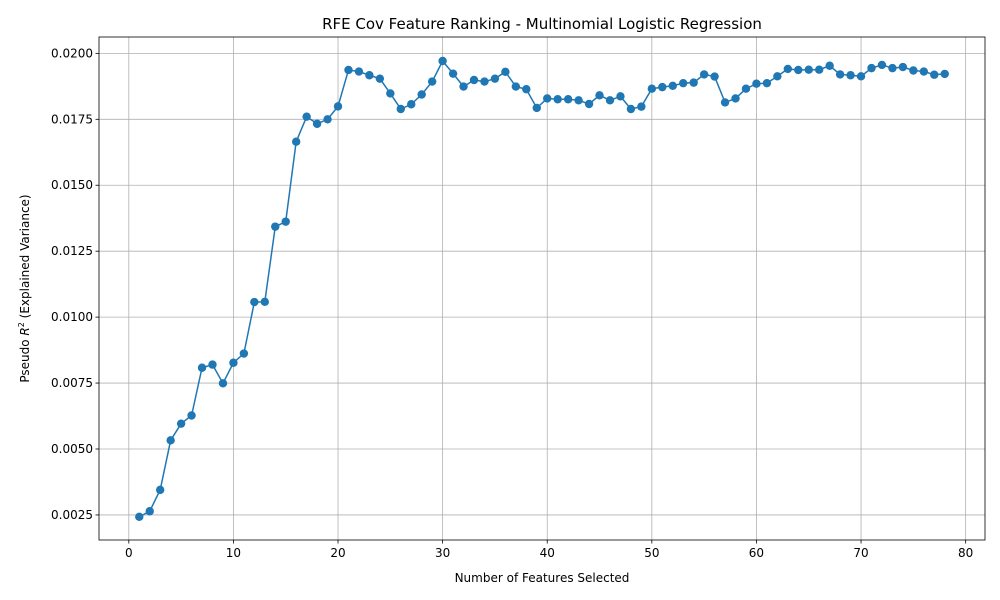  Describe the element at coordinates (965, 553) in the screenshot. I see `x-tick-label: 80` at that location.